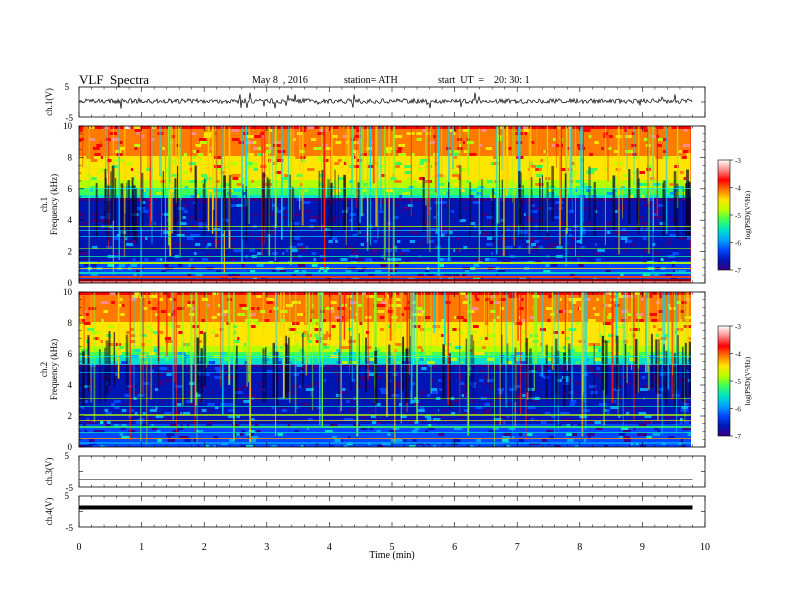 The image size is (792, 612). What do you see at coordinates (724, 381) in the screenshot?
I see `ch2-spectrogram-colorbar` at bounding box center [724, 381].